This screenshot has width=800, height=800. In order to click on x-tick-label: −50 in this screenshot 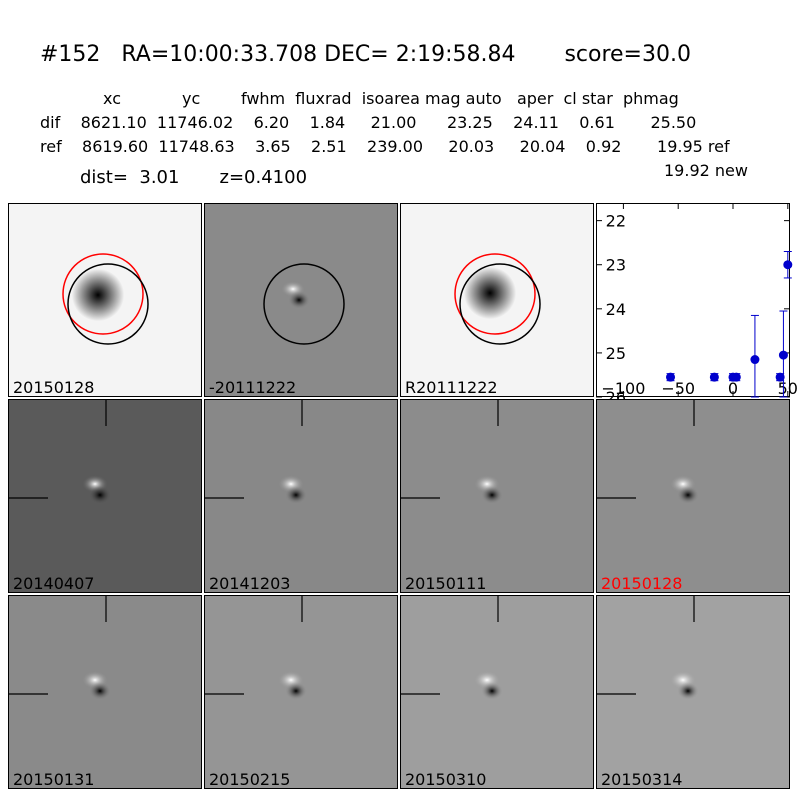, I will do `click(678, 388)`.